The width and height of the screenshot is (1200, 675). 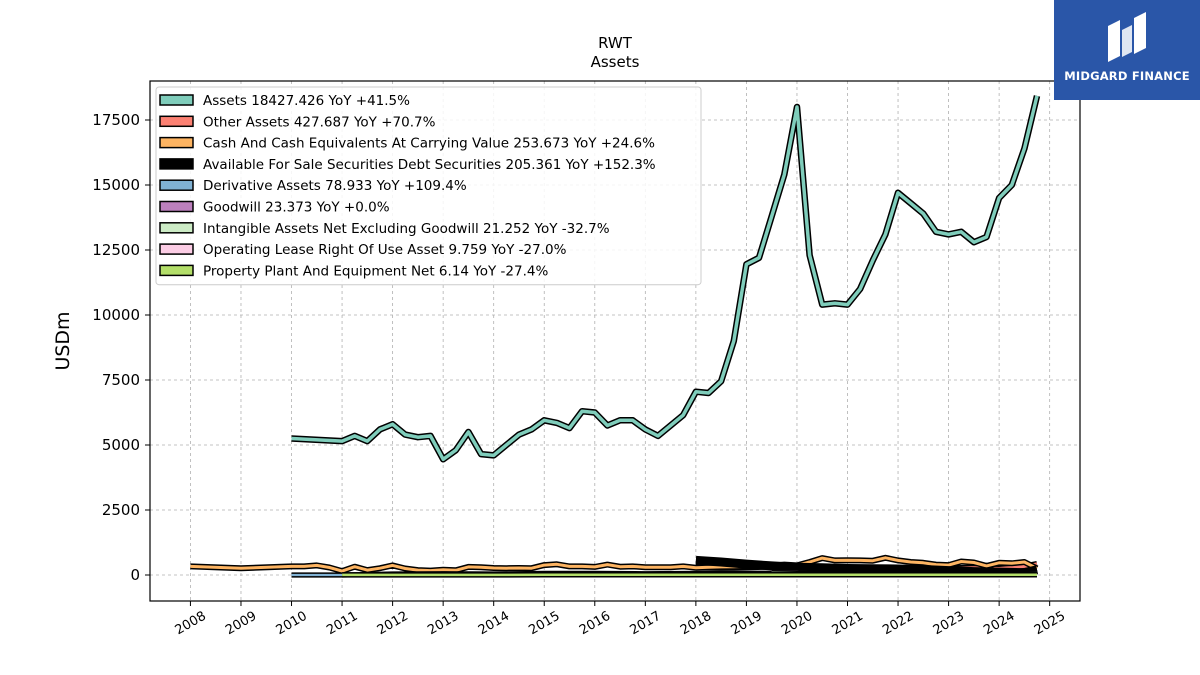 I want to click on x-tick-label: 2025, so click(x=1050, y=624).